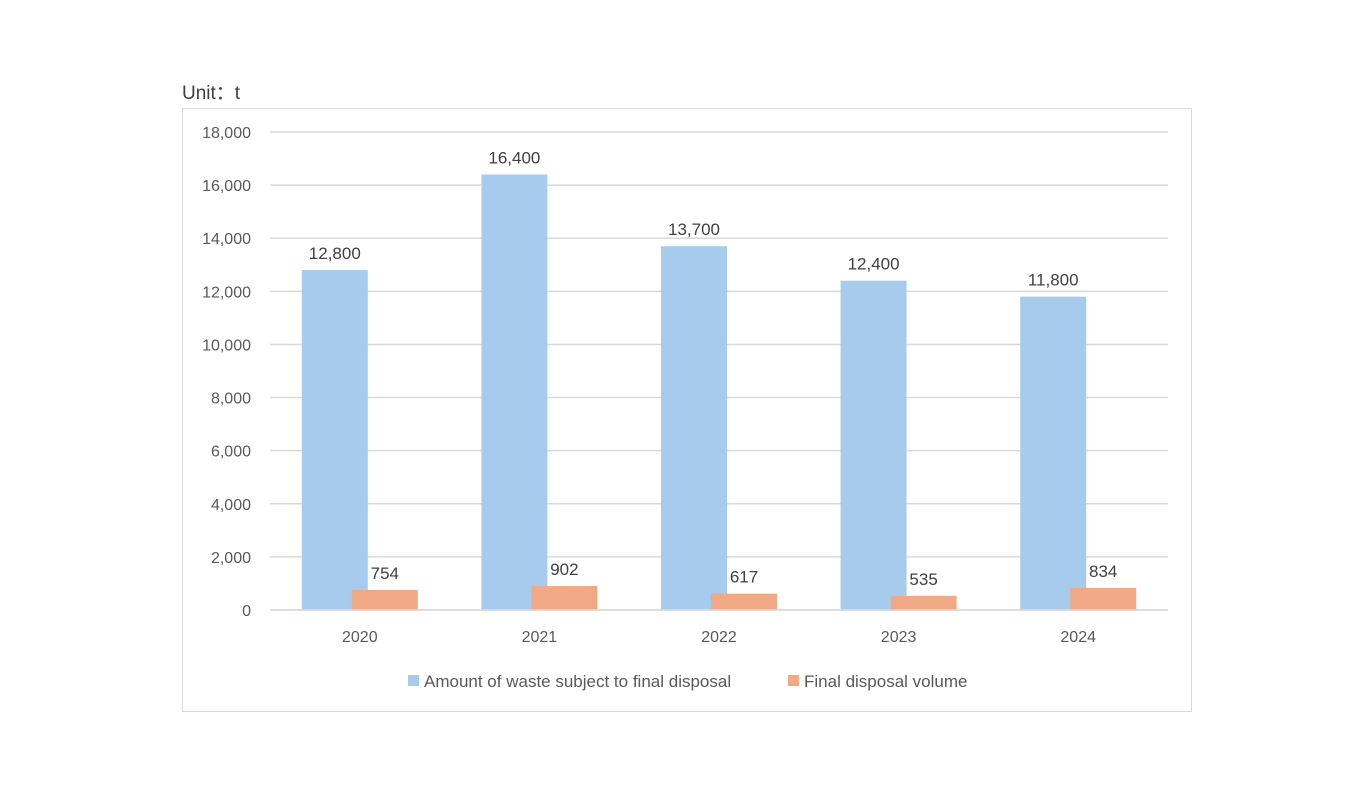  Describe the element at coordinates (246, 611) in the screenshot. I see `y-tick-label: 0` at that location.